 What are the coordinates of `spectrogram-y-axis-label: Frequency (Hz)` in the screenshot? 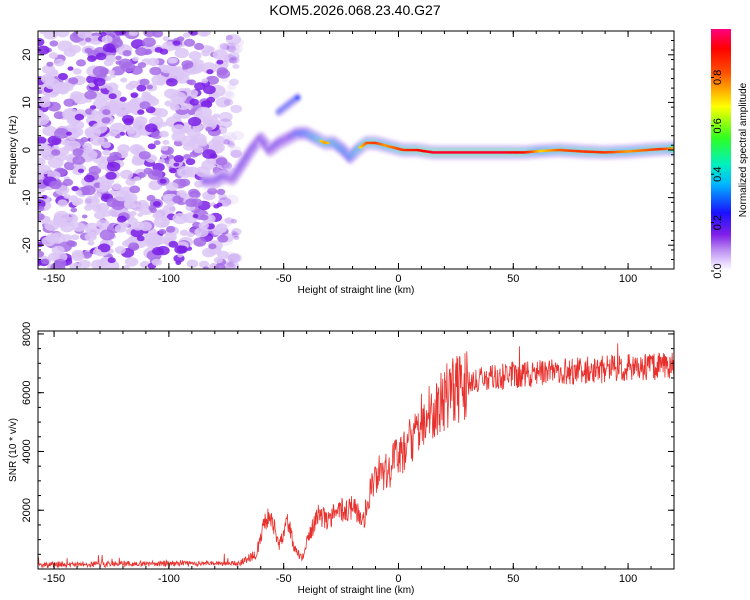 It's located at (13, 150).